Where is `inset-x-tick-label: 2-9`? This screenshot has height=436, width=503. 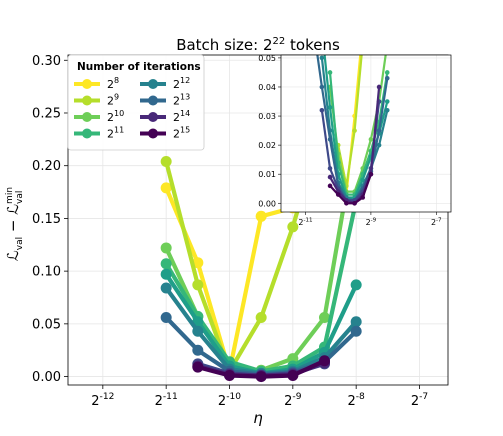 inset-x-tick-label: 2-9 is located at coordinates (371, 222).